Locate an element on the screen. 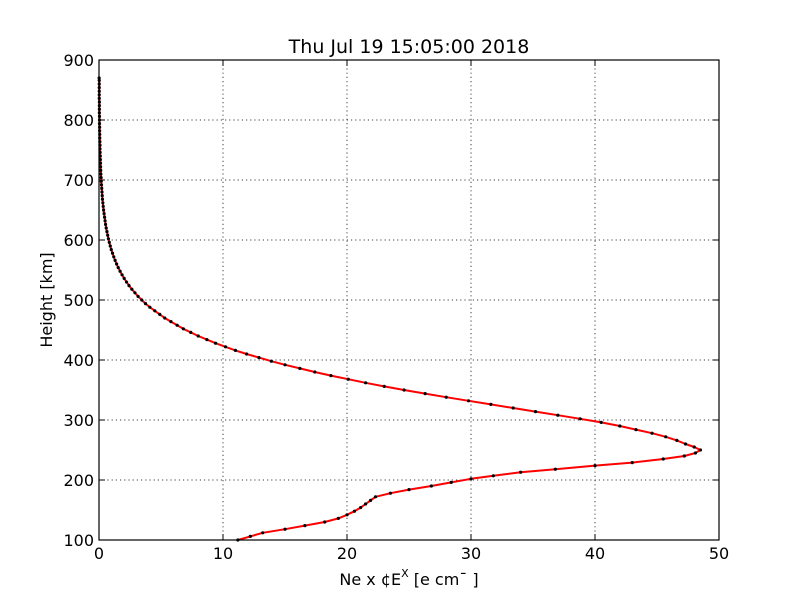 The width and height of the screenshot is (800, 600). x-tick-label: 30 is located at coordinates (471, 553).